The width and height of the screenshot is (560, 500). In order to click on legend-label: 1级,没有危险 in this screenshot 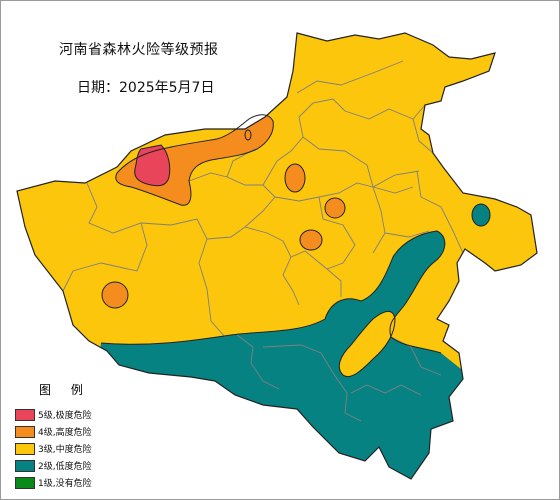, I will do `click(65, 484)`.